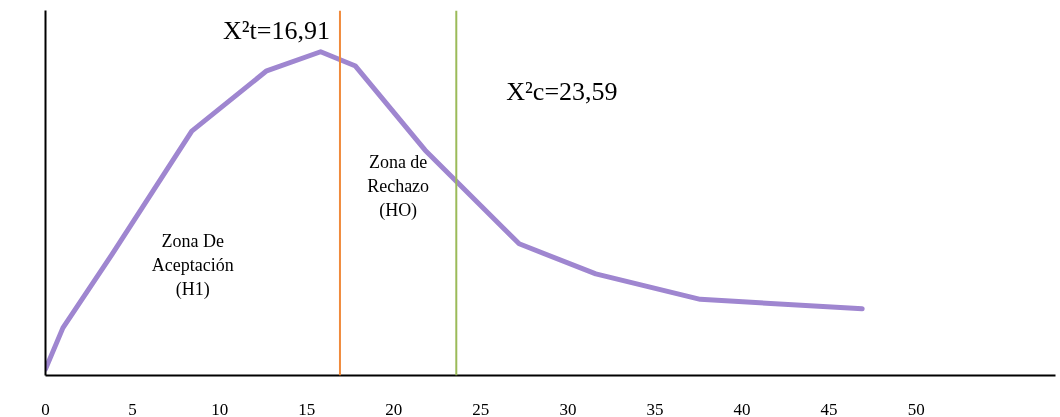 This screenshot has width=1060, height=417. What do you see at coordinates (568, 408) in the screenshot?
I see `x-tick-label: 30` at bounding box center [568, 408].